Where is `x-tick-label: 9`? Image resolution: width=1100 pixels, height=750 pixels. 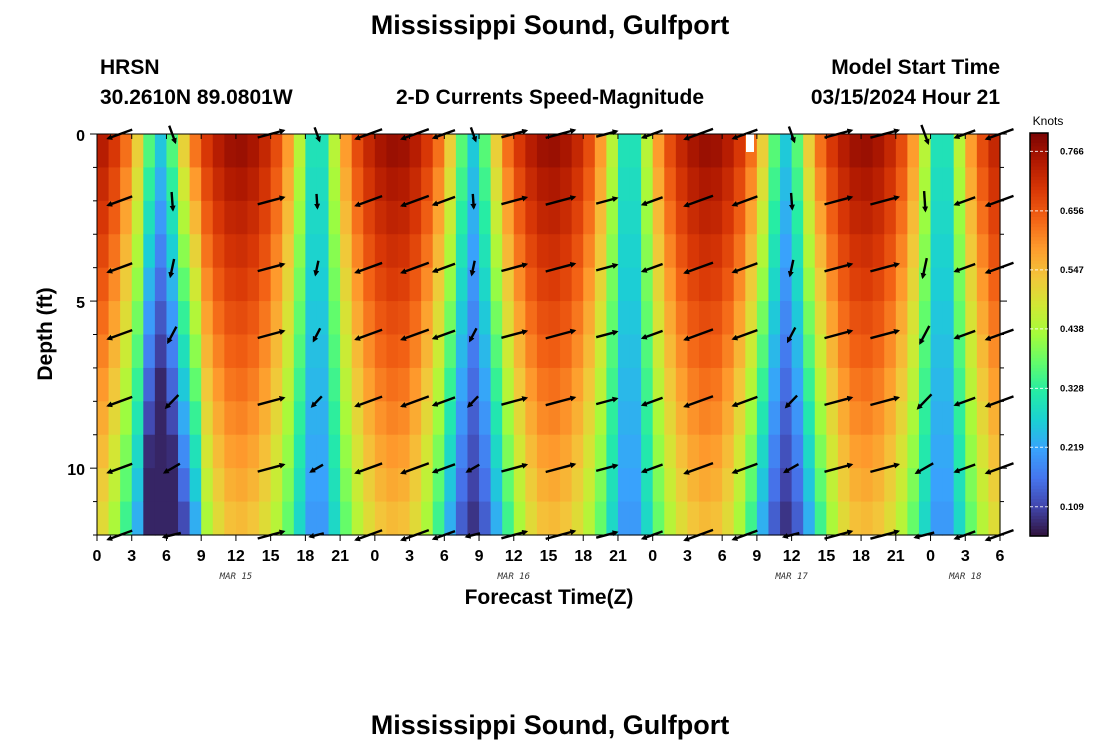 x-tick-label: 9 is located at coordinates (201, 556).